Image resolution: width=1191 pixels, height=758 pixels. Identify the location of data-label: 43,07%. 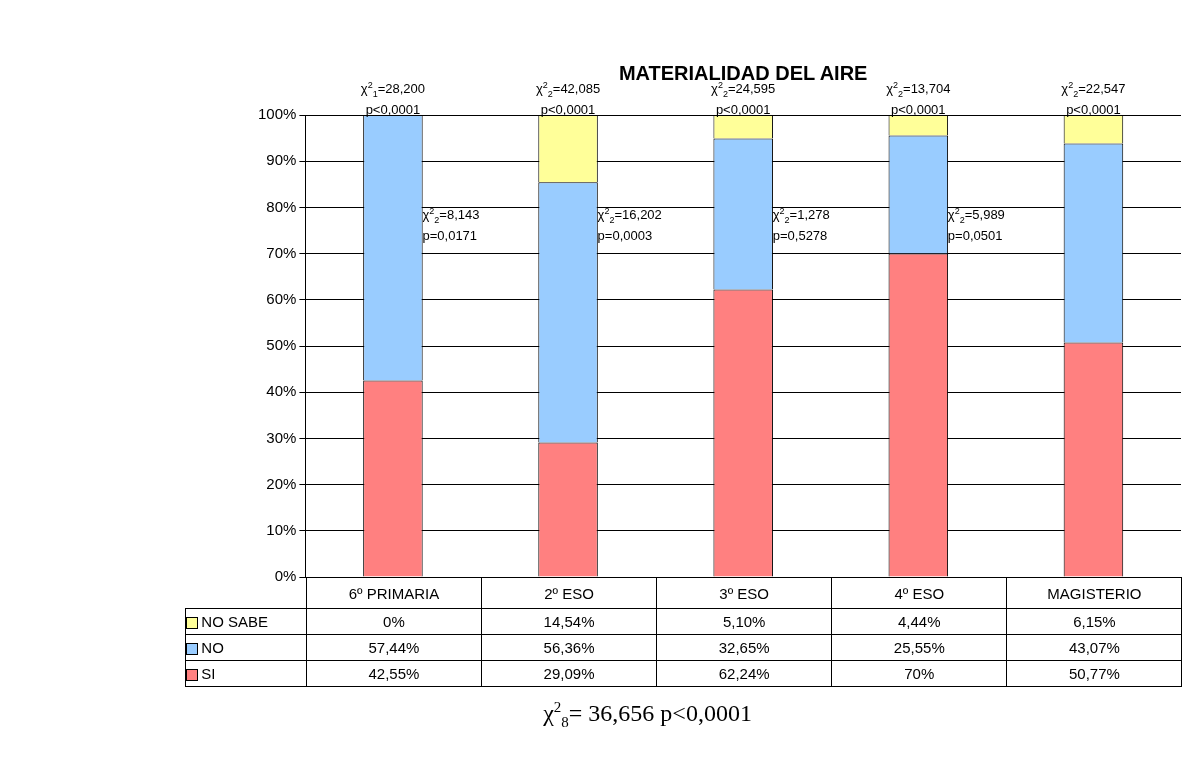
(1094, 647).